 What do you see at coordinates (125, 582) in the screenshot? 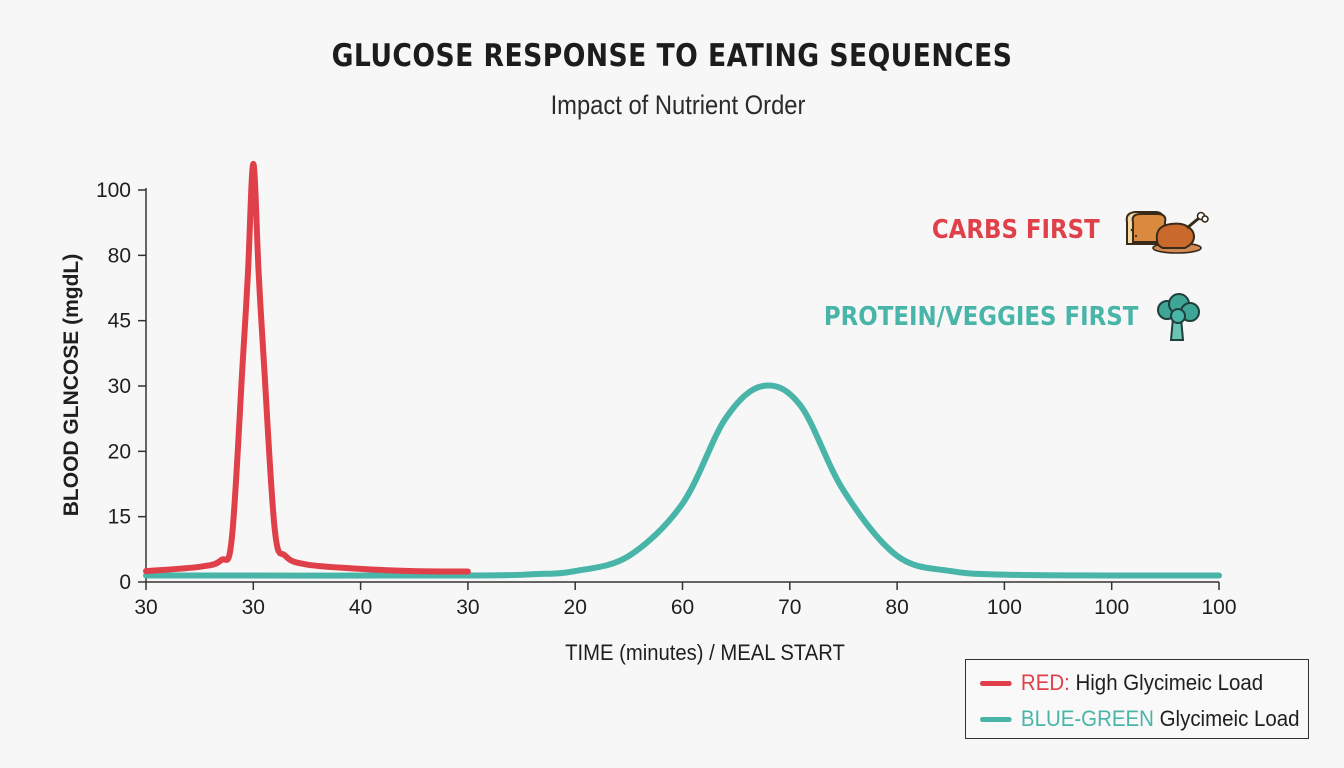
I see `y-tick-label: 0` at bounding box center [125, 582].